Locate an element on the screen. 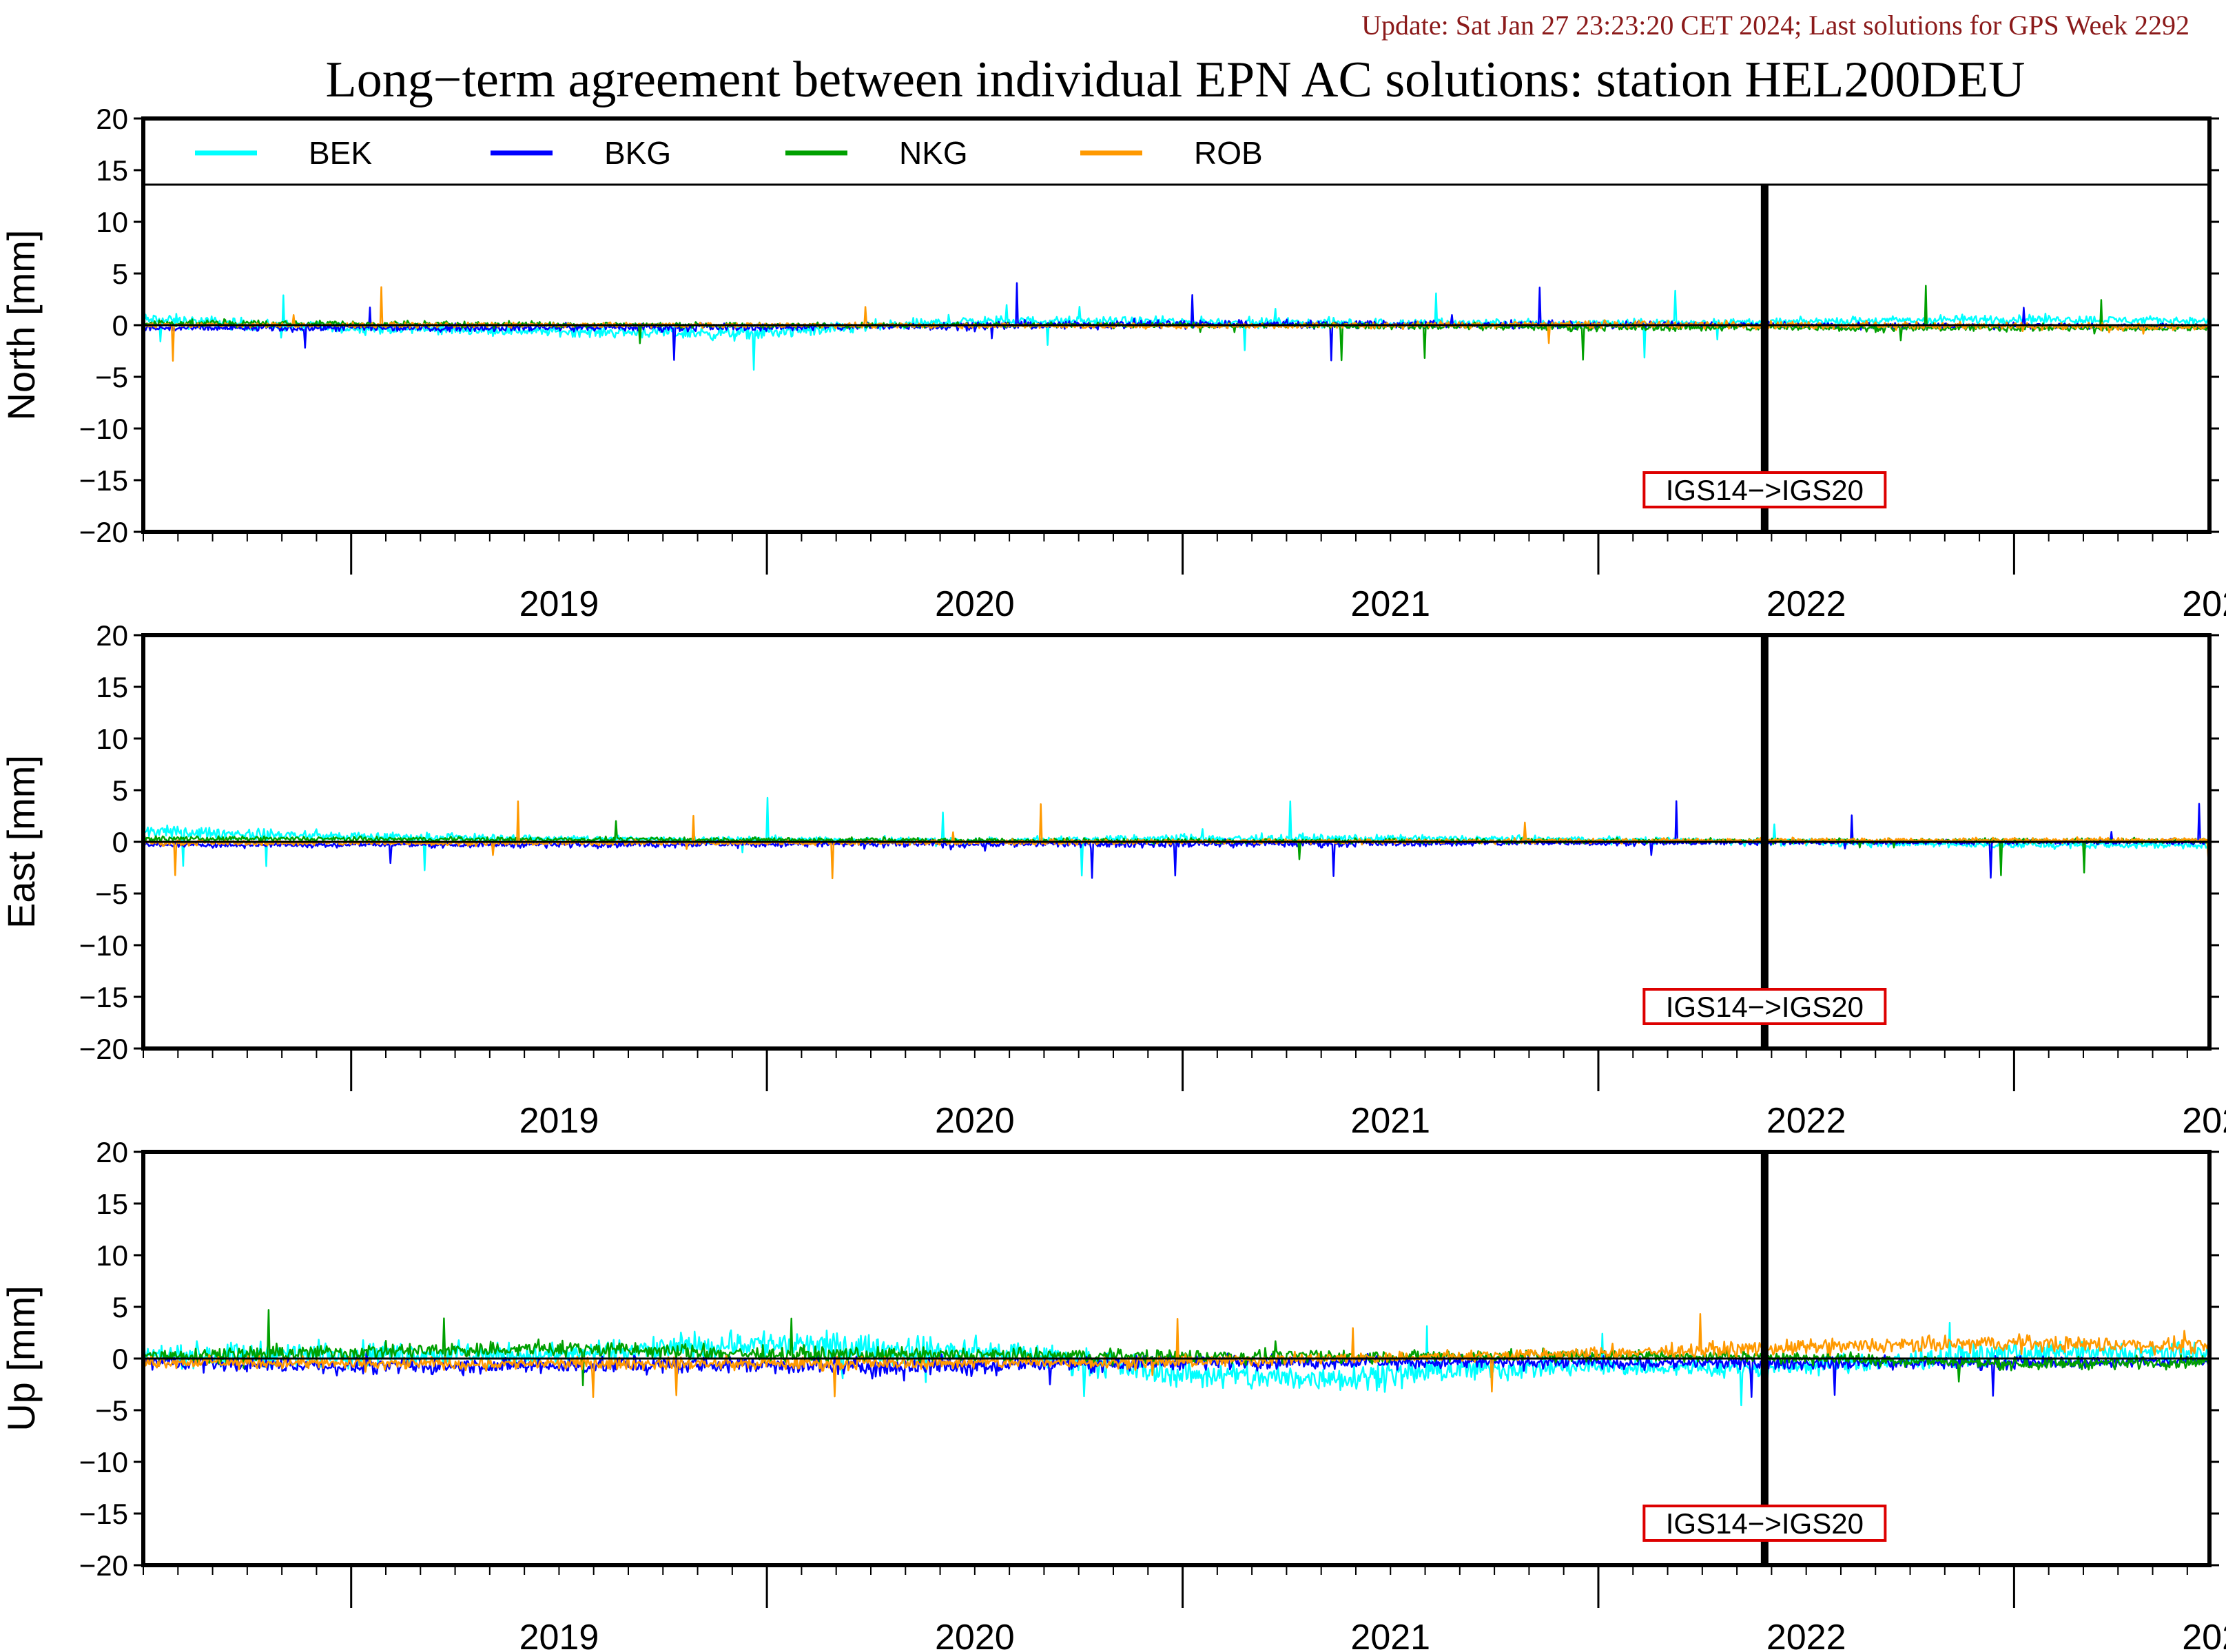 This screenshot has height=1652, width=2226. series-line-rob is located at coordinates (1176, 1355).